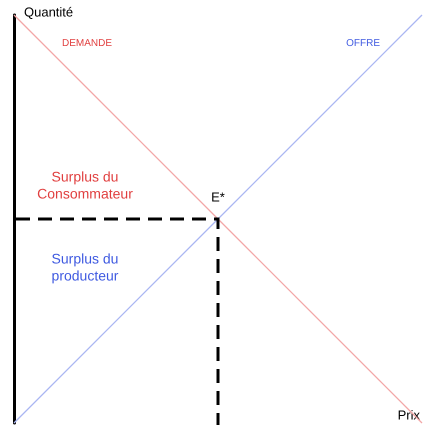 This screenshot has width=424, height=425. What do you see at coordinates (363, 43) in the screenshot?
I see `series-label: OFFRE` at bounding box center [363, 43].